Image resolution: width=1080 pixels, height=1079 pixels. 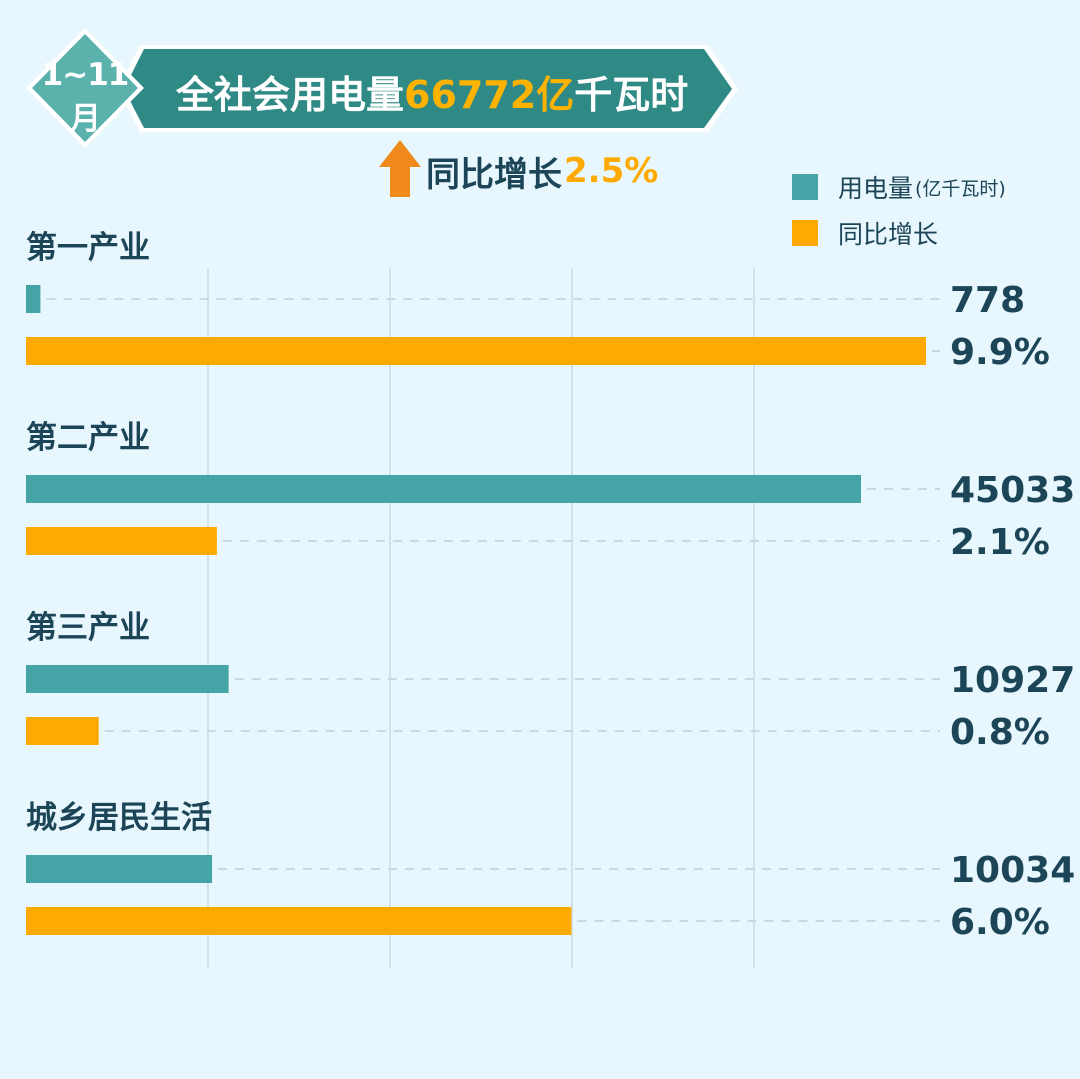 I want to click on category-label: 第二产业, so click(x=88, y=438).